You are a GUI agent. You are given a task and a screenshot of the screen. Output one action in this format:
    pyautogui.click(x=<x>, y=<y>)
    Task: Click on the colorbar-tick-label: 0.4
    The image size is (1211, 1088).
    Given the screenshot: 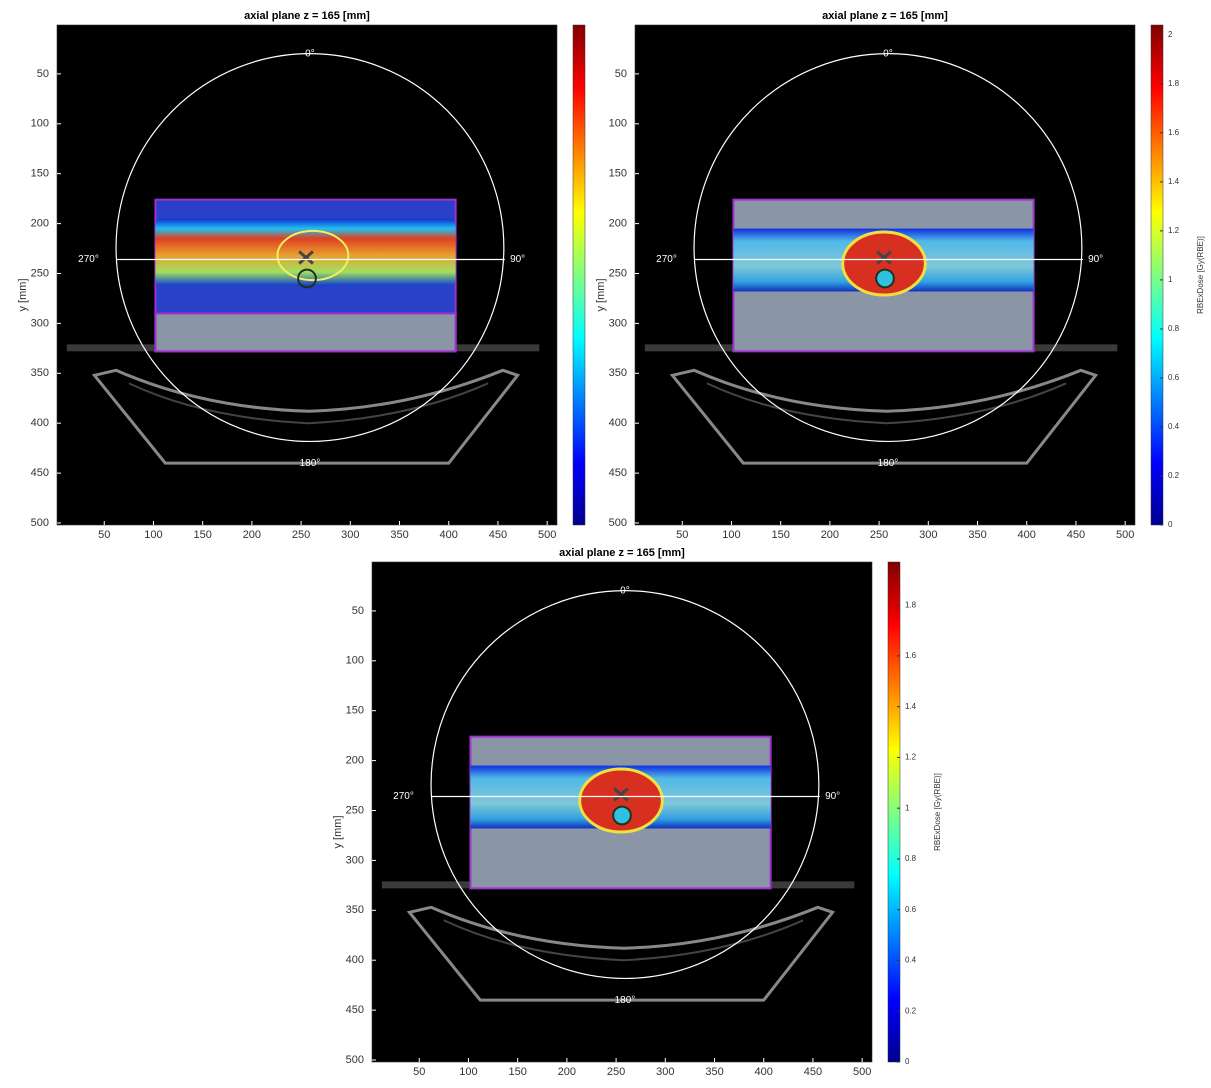 What is the action you would take?
    pyautogui.click(x=1174, y=426)
    